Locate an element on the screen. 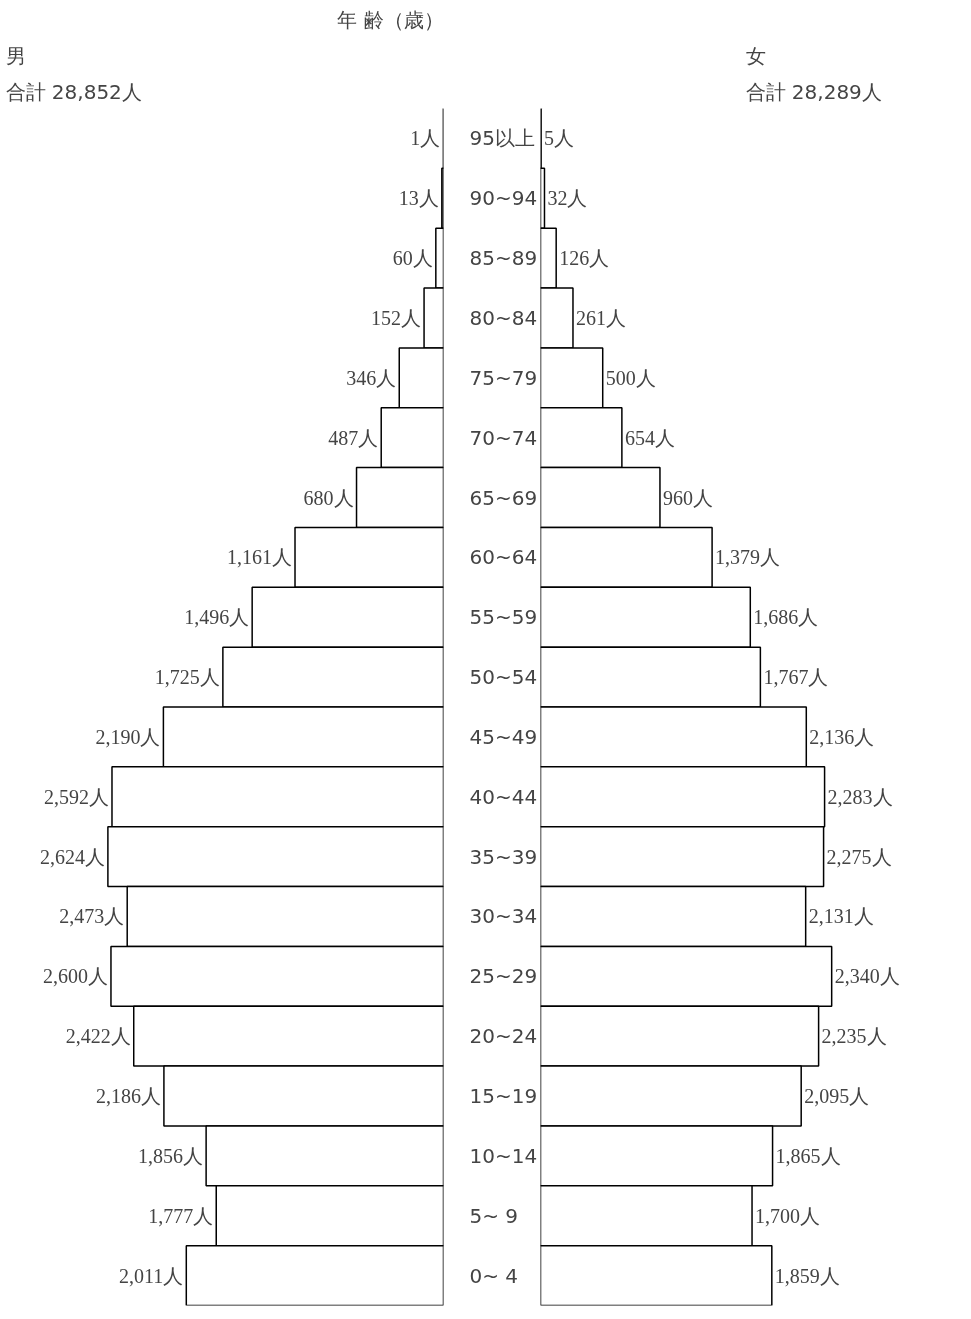  data-label: 1,161人 is located at coordinates (260, 557).